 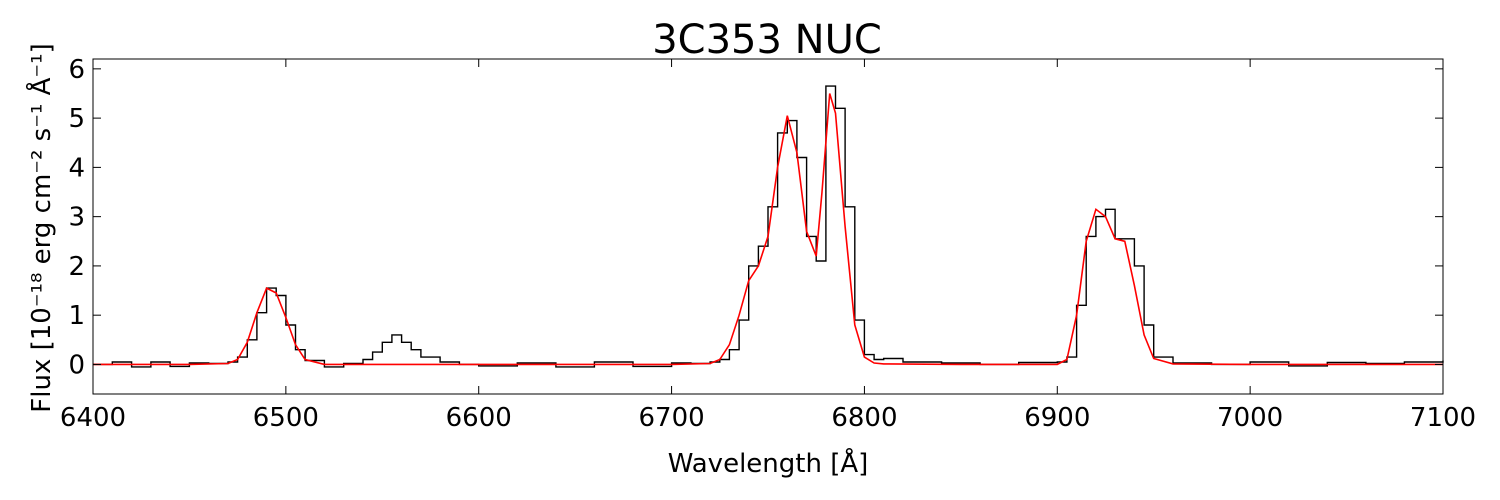 I want to click on x-tick-label: 7000, so click(x=1250, y=418).